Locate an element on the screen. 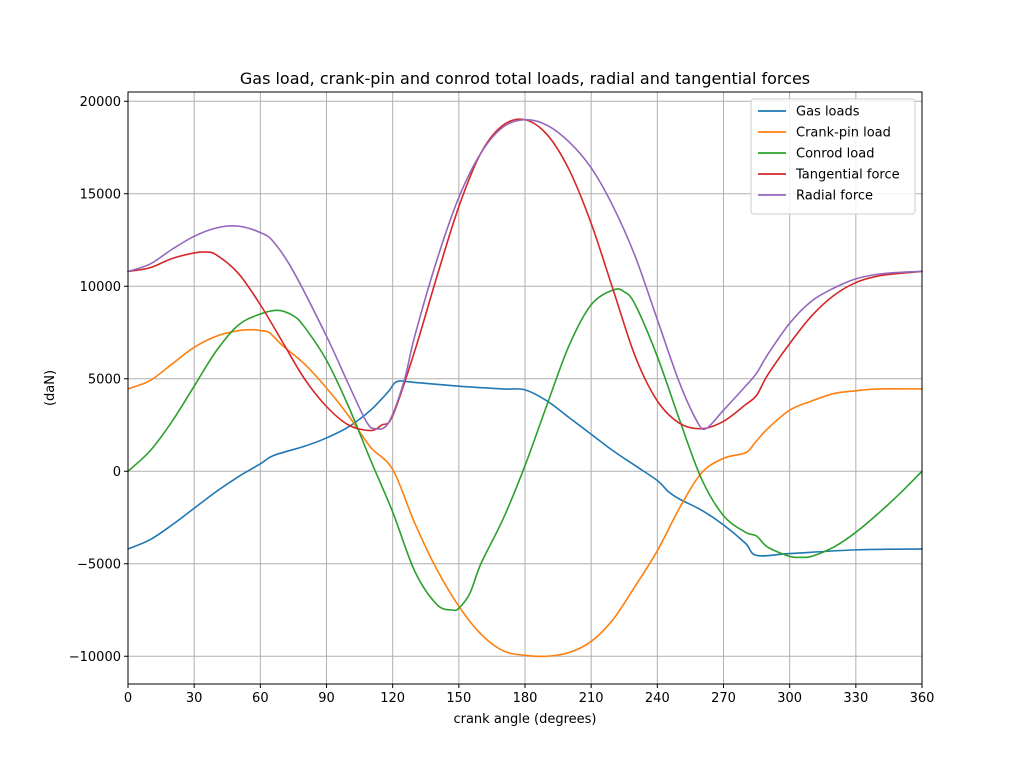 The image size is (1024, 768). x-tick-label: 300 is located at coordinates (789, 698).